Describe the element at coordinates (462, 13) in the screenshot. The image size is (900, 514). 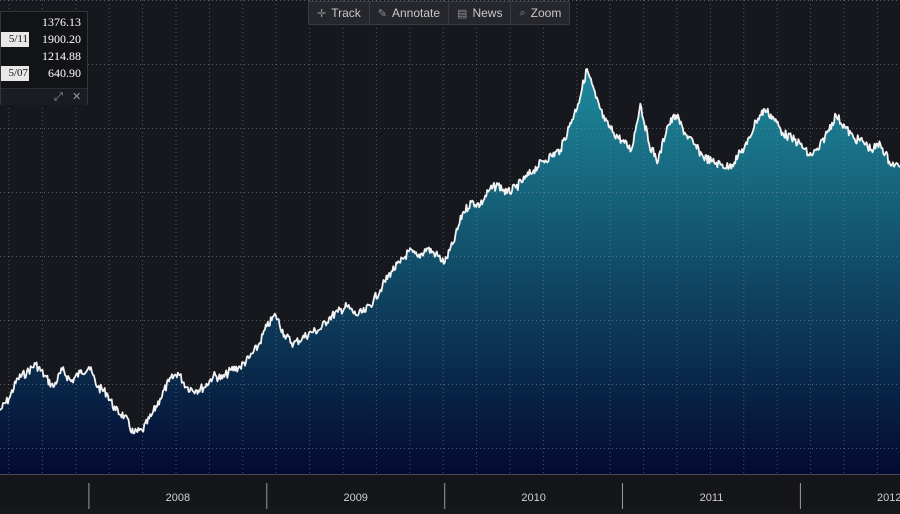
I see `news-icon: ▤` at that location.